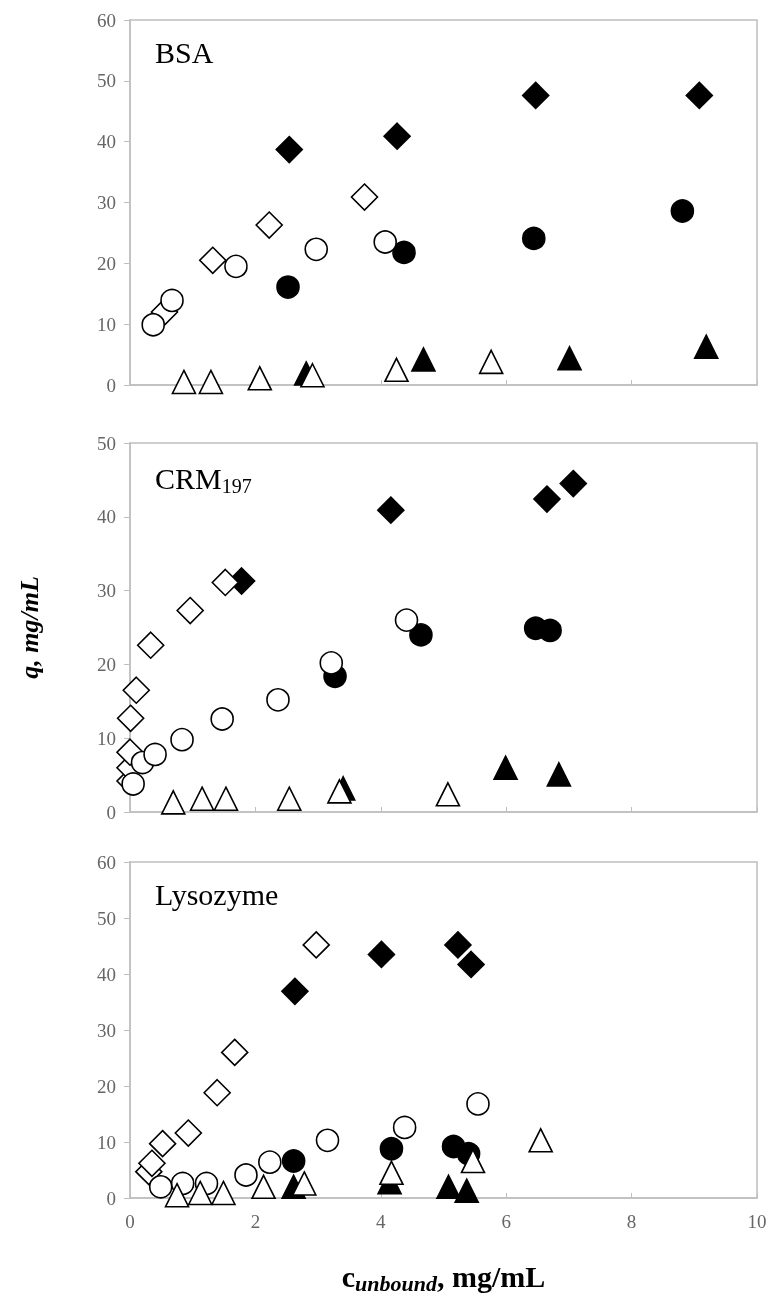 The width and height of the screenshot is (771, 1299). What do you see at coordinates (381, 1221) in the screenshot?
I see `x-tick-label: 4` at bounding box center [381, 1221].